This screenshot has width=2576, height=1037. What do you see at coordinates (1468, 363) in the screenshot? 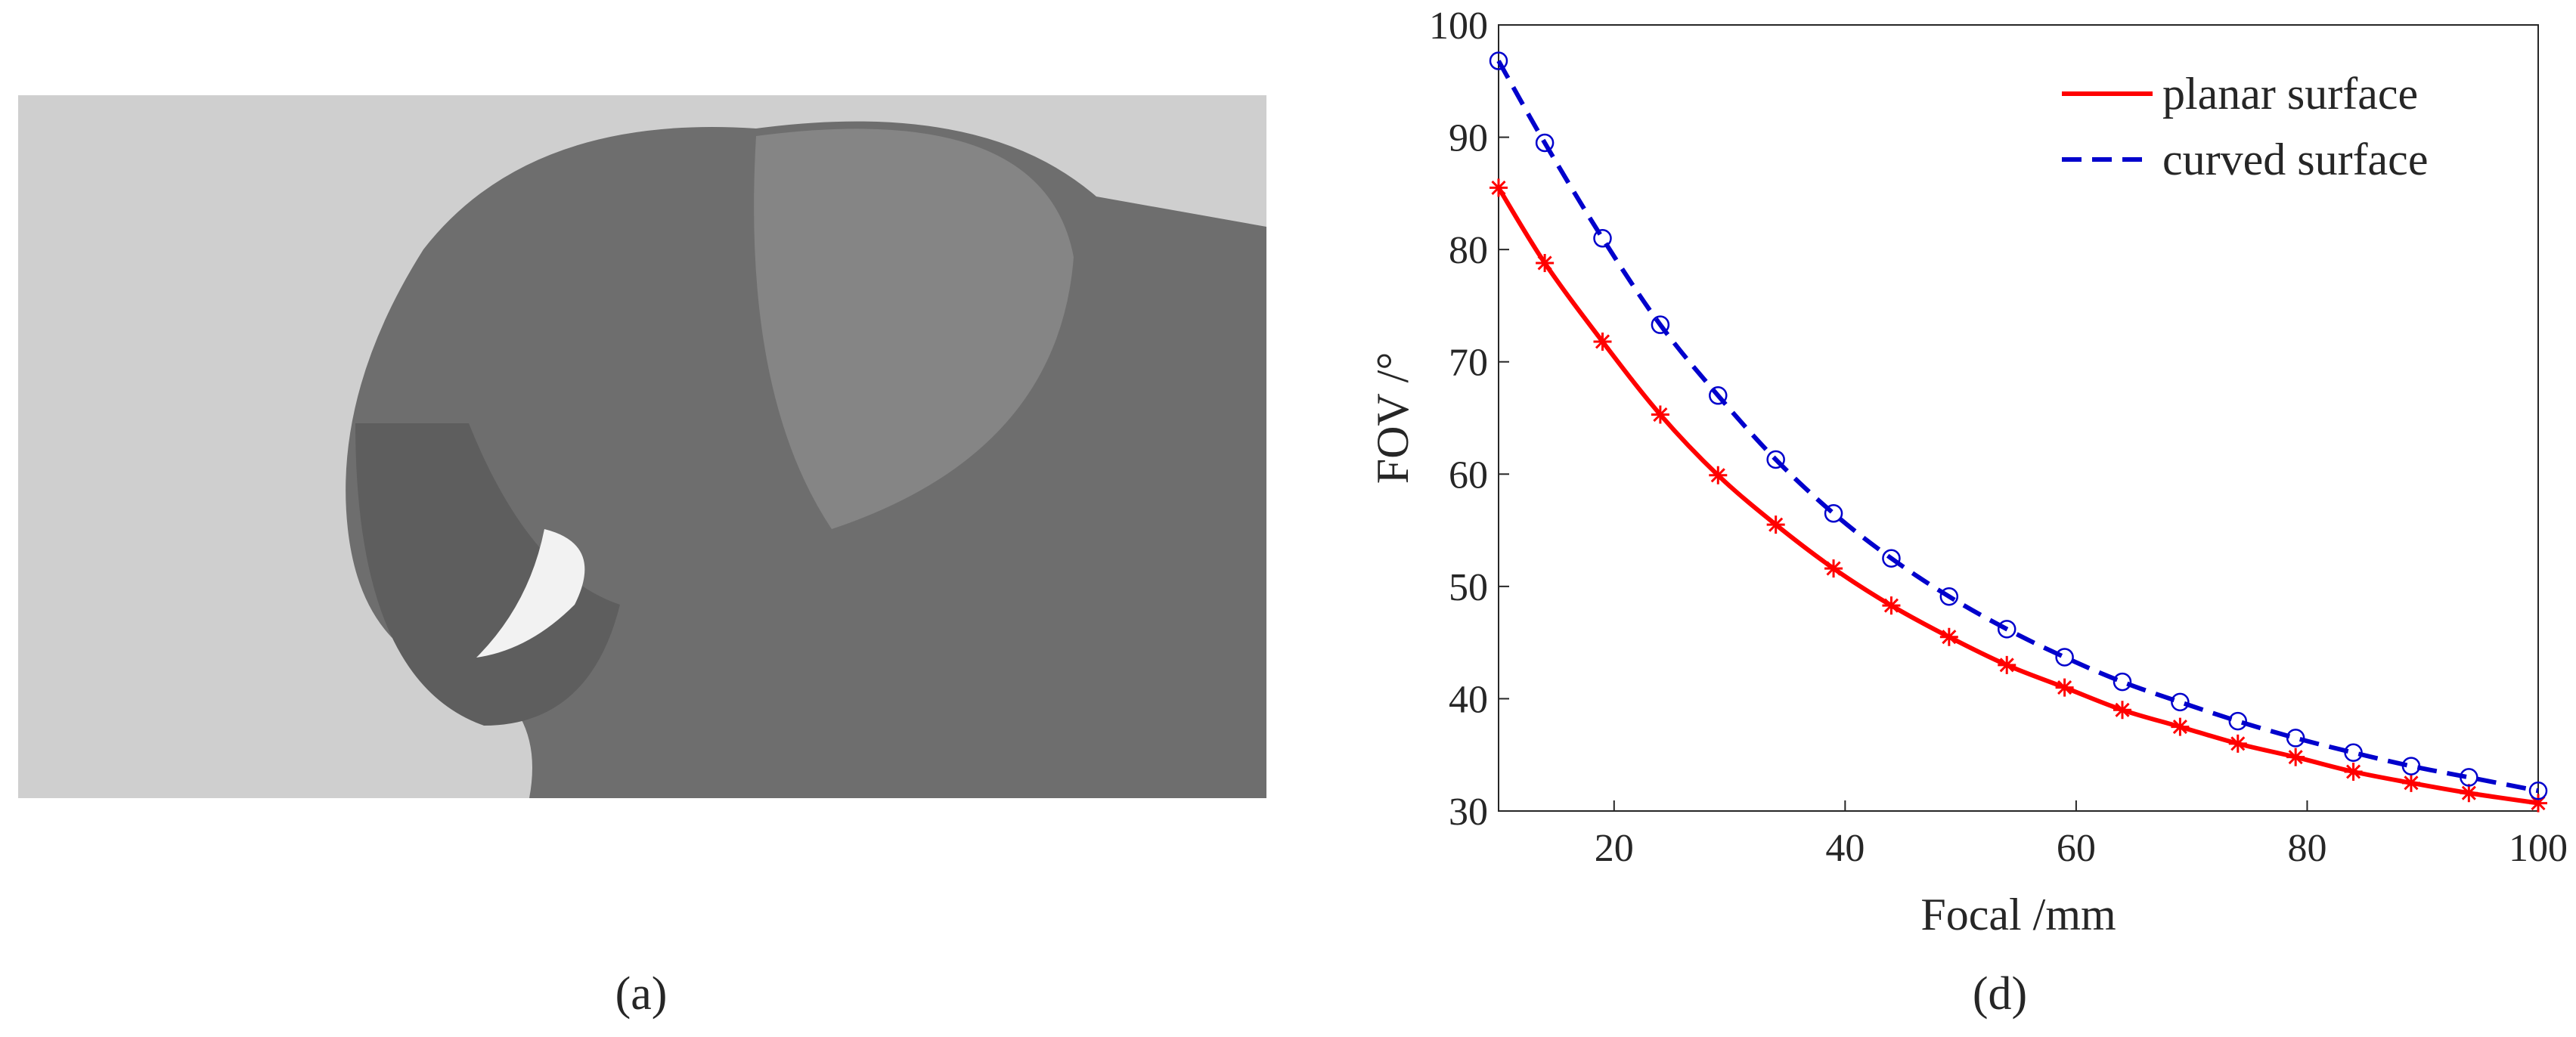
I see `y-tick-label: 70` at bounding box center [1468, 363].